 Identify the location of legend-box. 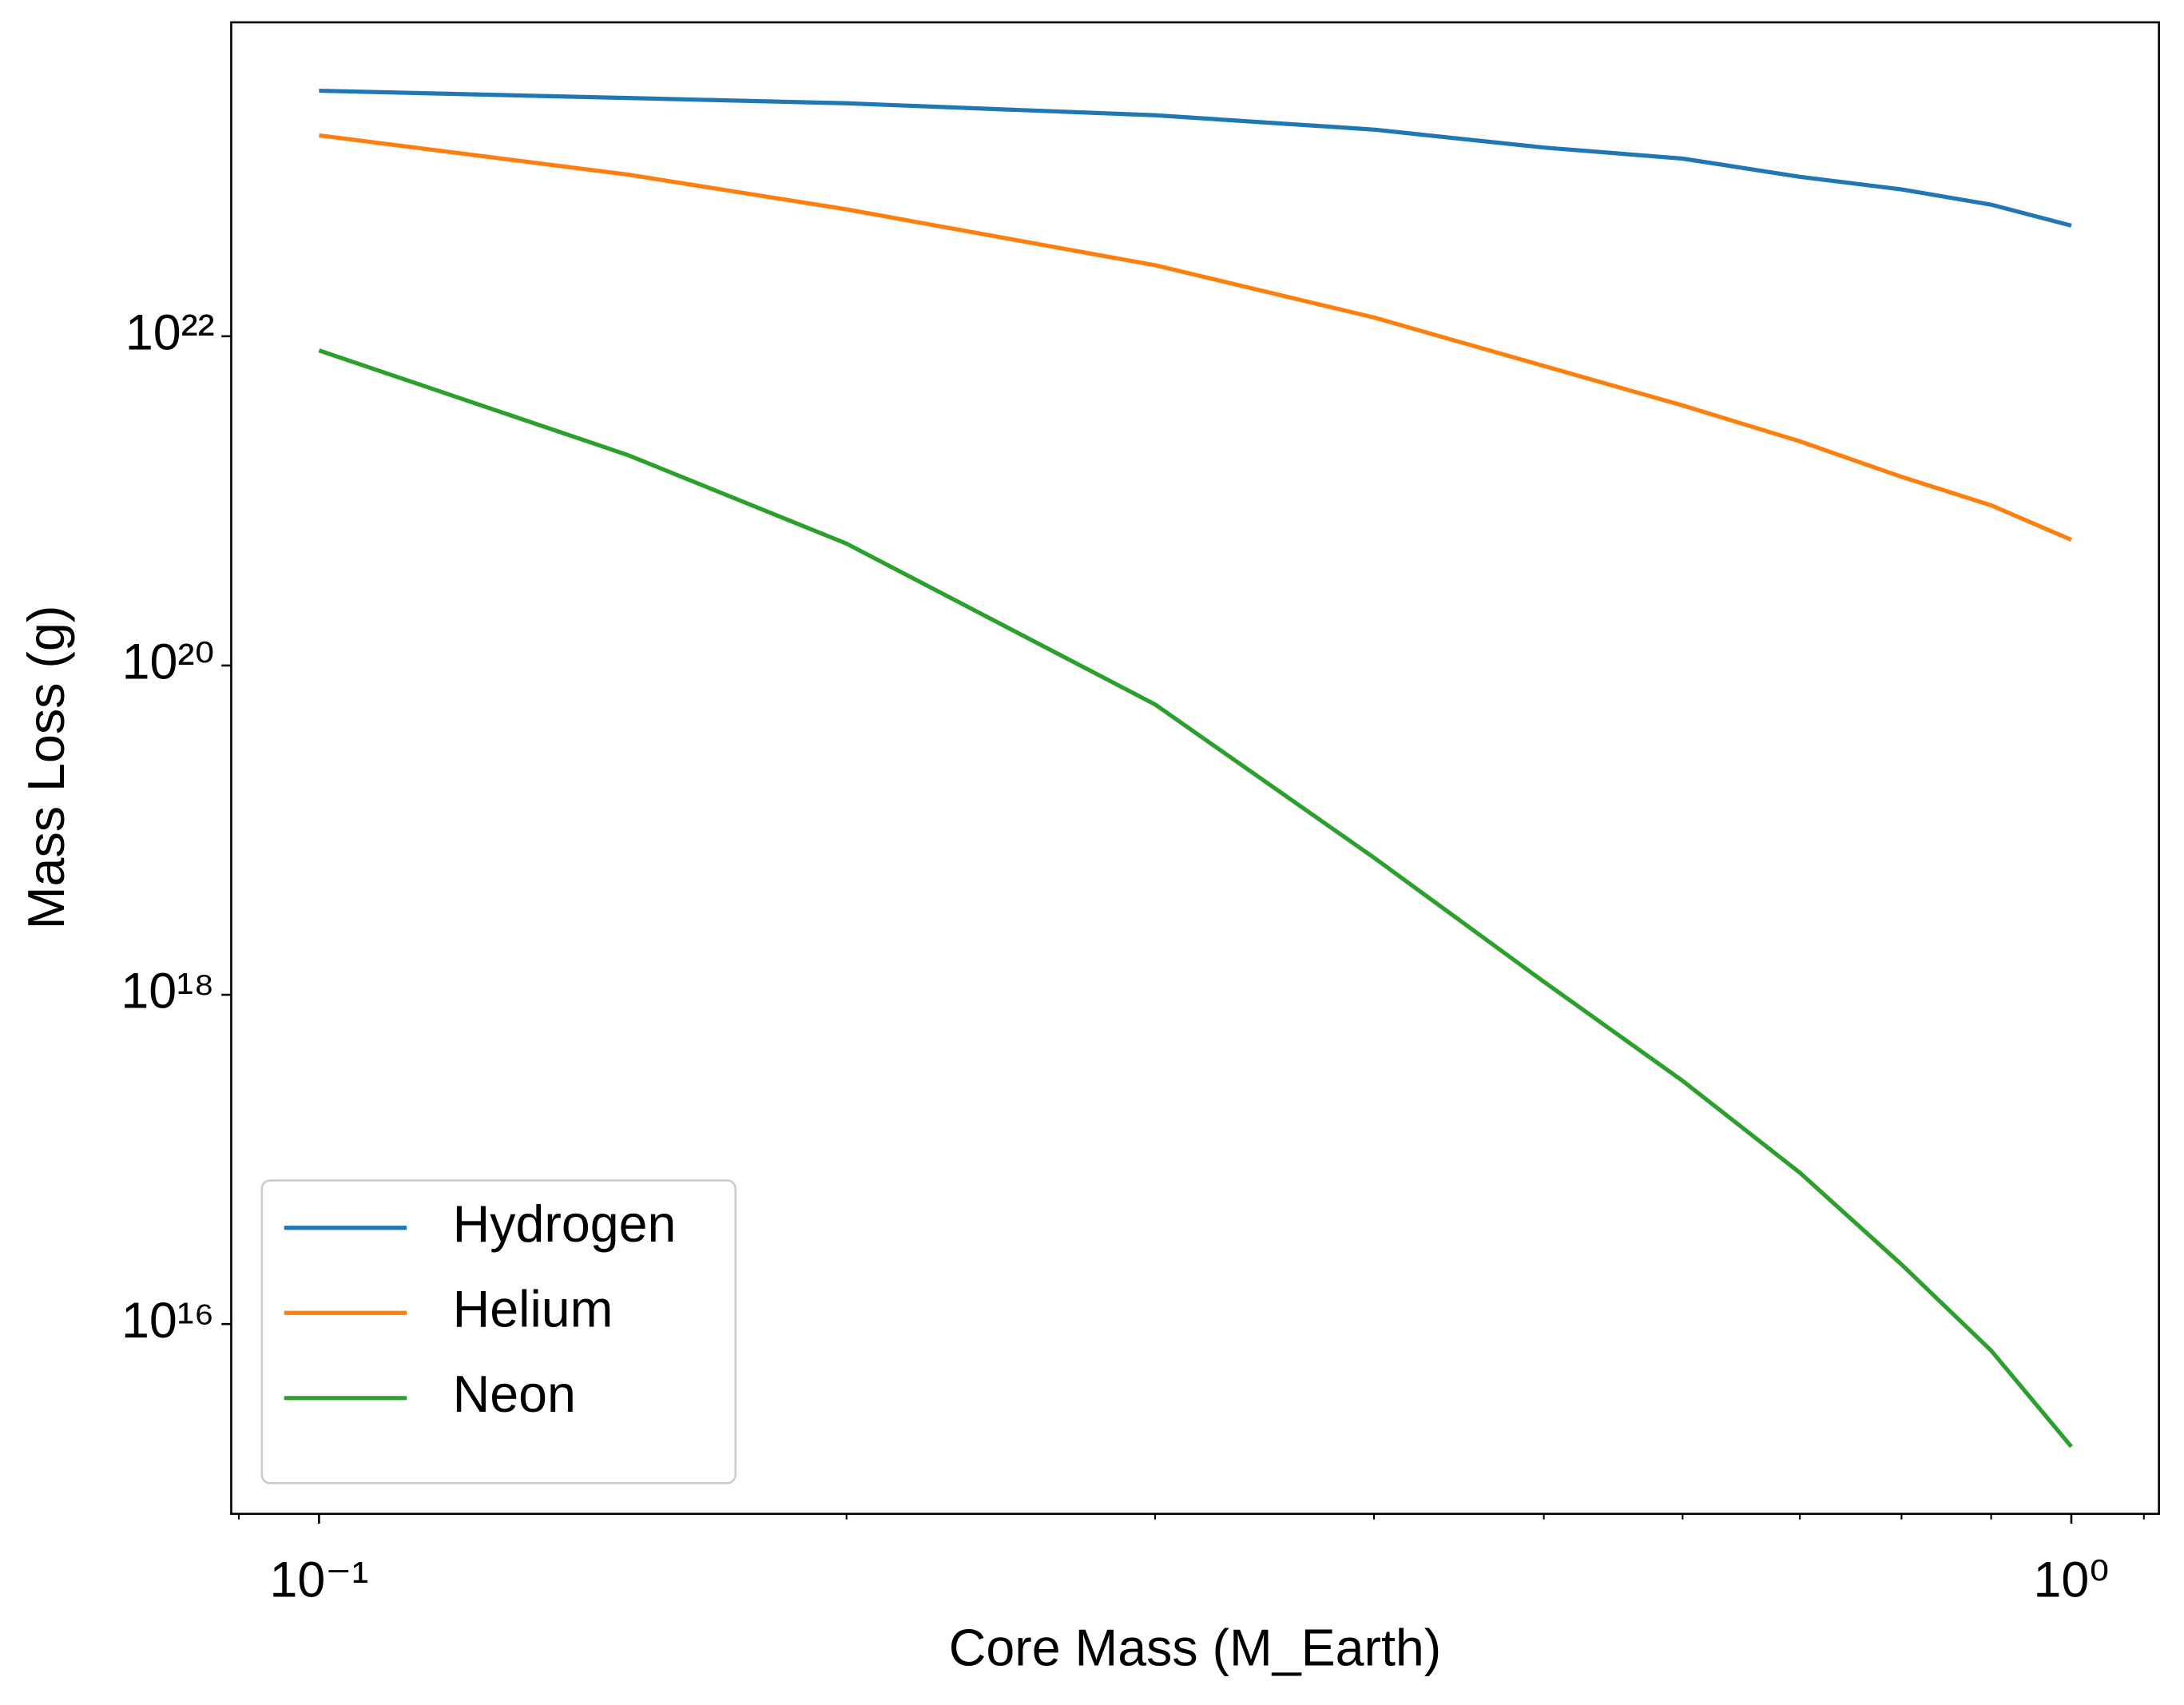
(499, 1332).